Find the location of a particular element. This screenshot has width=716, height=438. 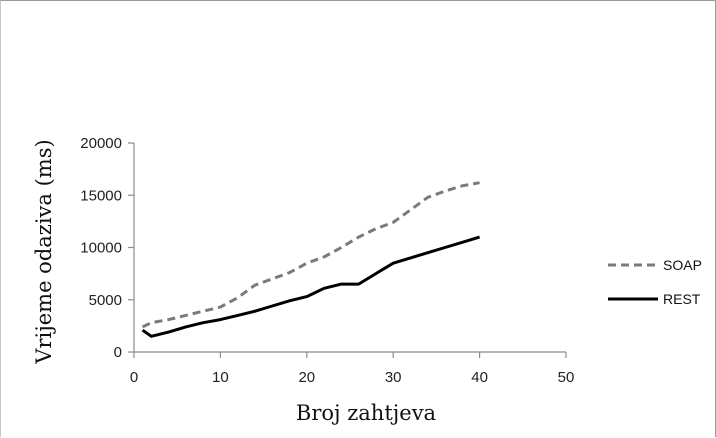

y-tick-label: 15000 is located at coordinates (101, 195).